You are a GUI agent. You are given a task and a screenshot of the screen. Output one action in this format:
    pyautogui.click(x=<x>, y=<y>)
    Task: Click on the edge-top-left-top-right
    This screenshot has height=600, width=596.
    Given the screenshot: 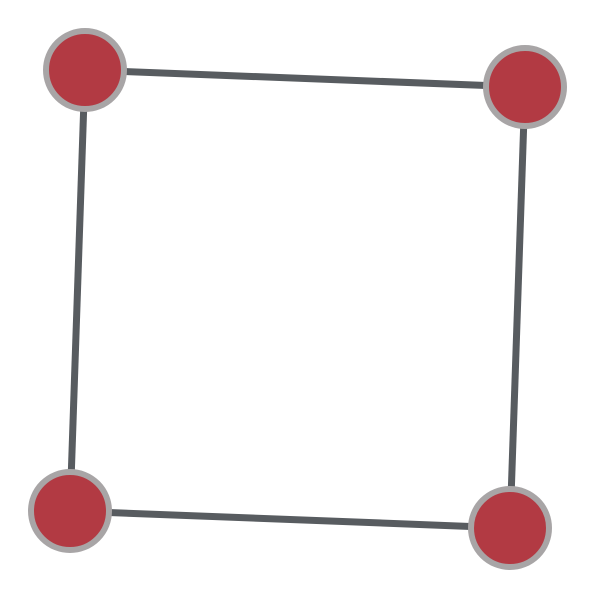 What is the action you would take?
    pyautogui.click(x=305, y=78)
    